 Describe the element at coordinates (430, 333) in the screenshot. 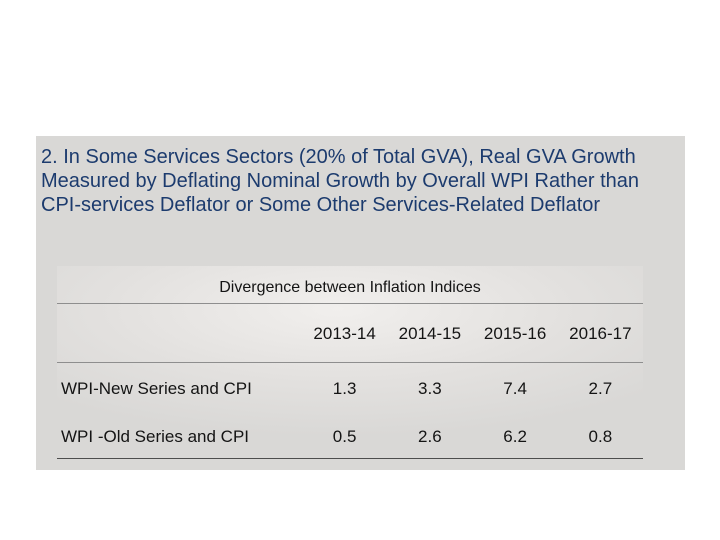

I see `column-header-2014-15: 2014-15` at that location.